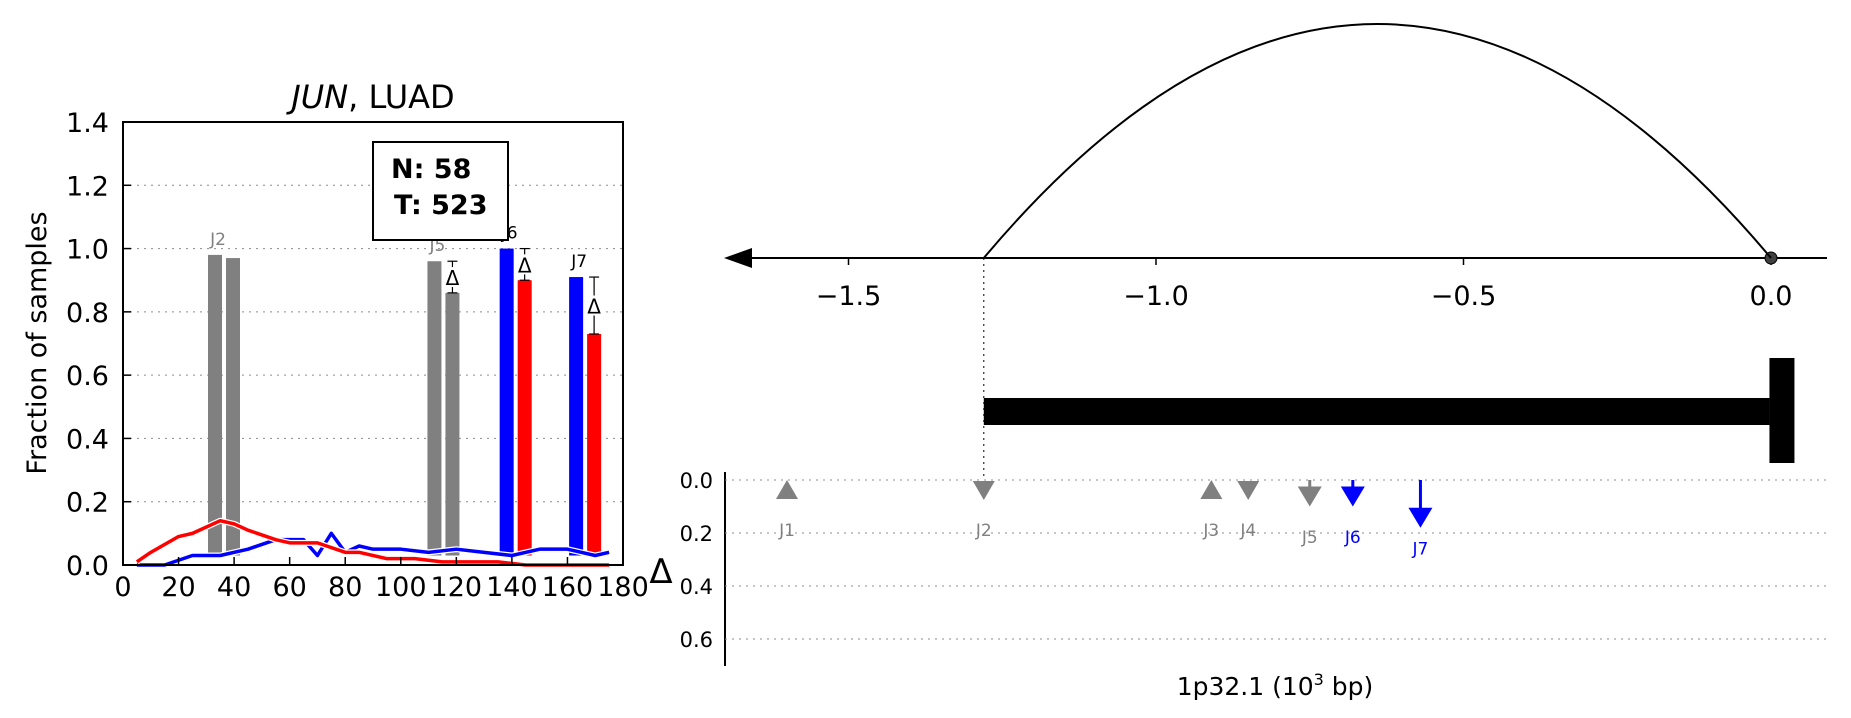 The width and height of the screenshot is (1851, 718). What do you see at coordinates (849, 296) in the screenshot?
I see `right-x-tick-label: −1.5` at bounding box center [849, 296].